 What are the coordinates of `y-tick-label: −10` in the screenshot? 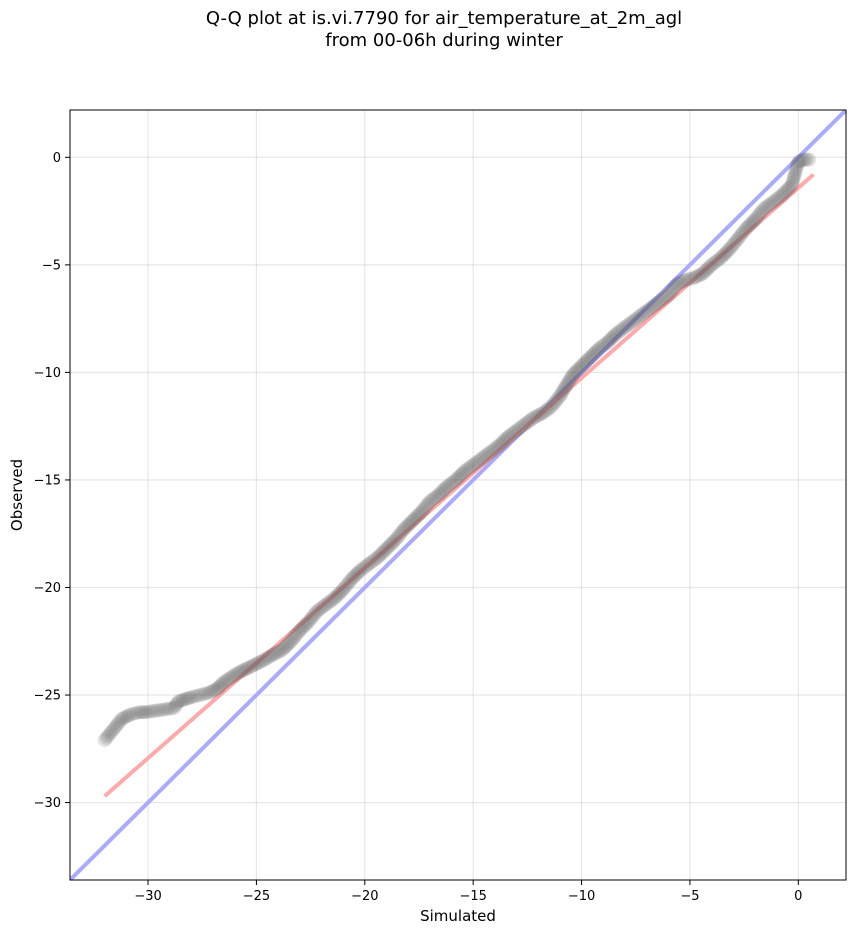 It's located at (47, 373).